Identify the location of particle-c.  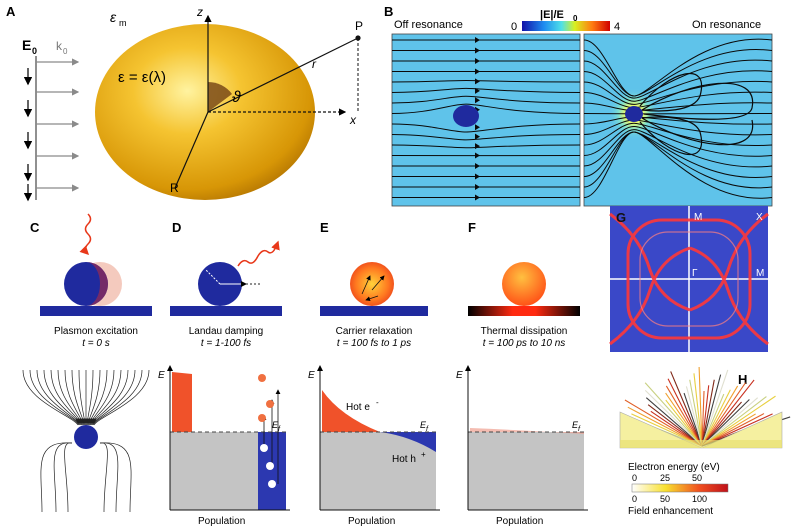
(86, 284).